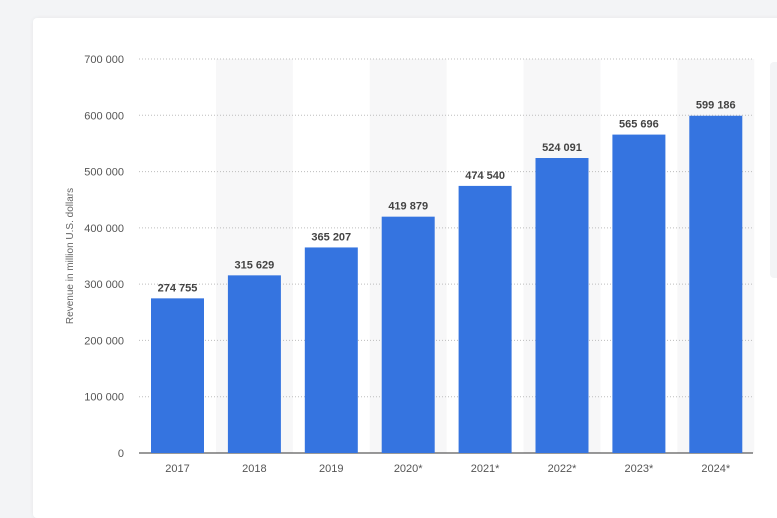 The height and width of the screenshot is (518, 777). I want to click on data-label: 565 696, so click(639, 125).